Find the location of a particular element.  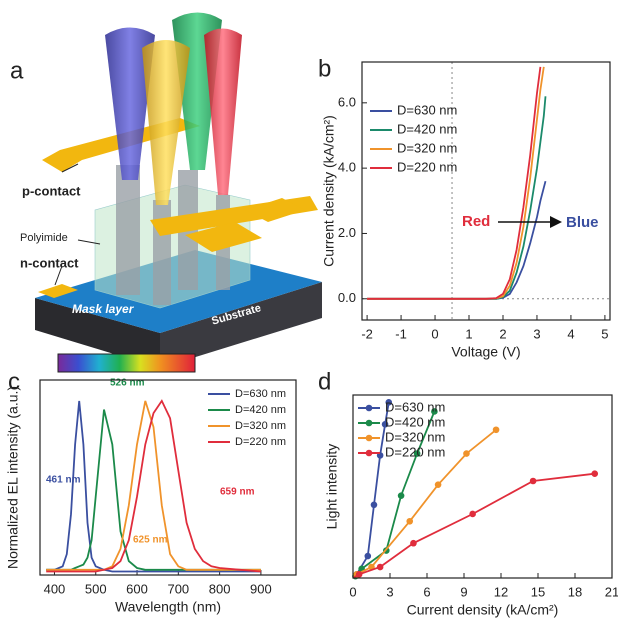

annotation: Blue is located at coordinates (582, 222).